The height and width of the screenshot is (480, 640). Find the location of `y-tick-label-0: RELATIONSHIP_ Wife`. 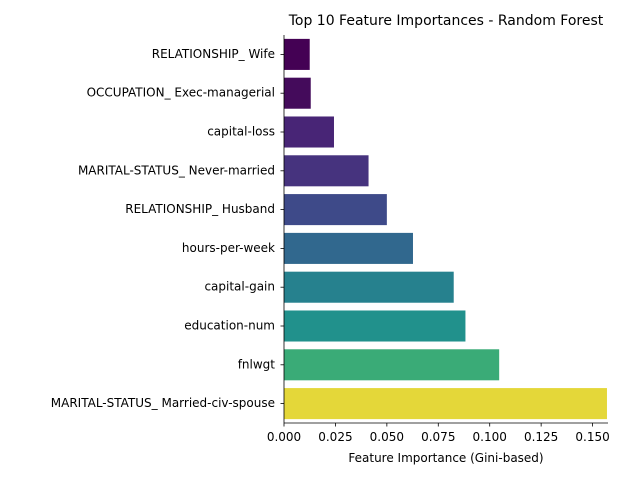

y-tick-label-0: RELATIONSHIP_ Wife is located at coordinates (213, 54).